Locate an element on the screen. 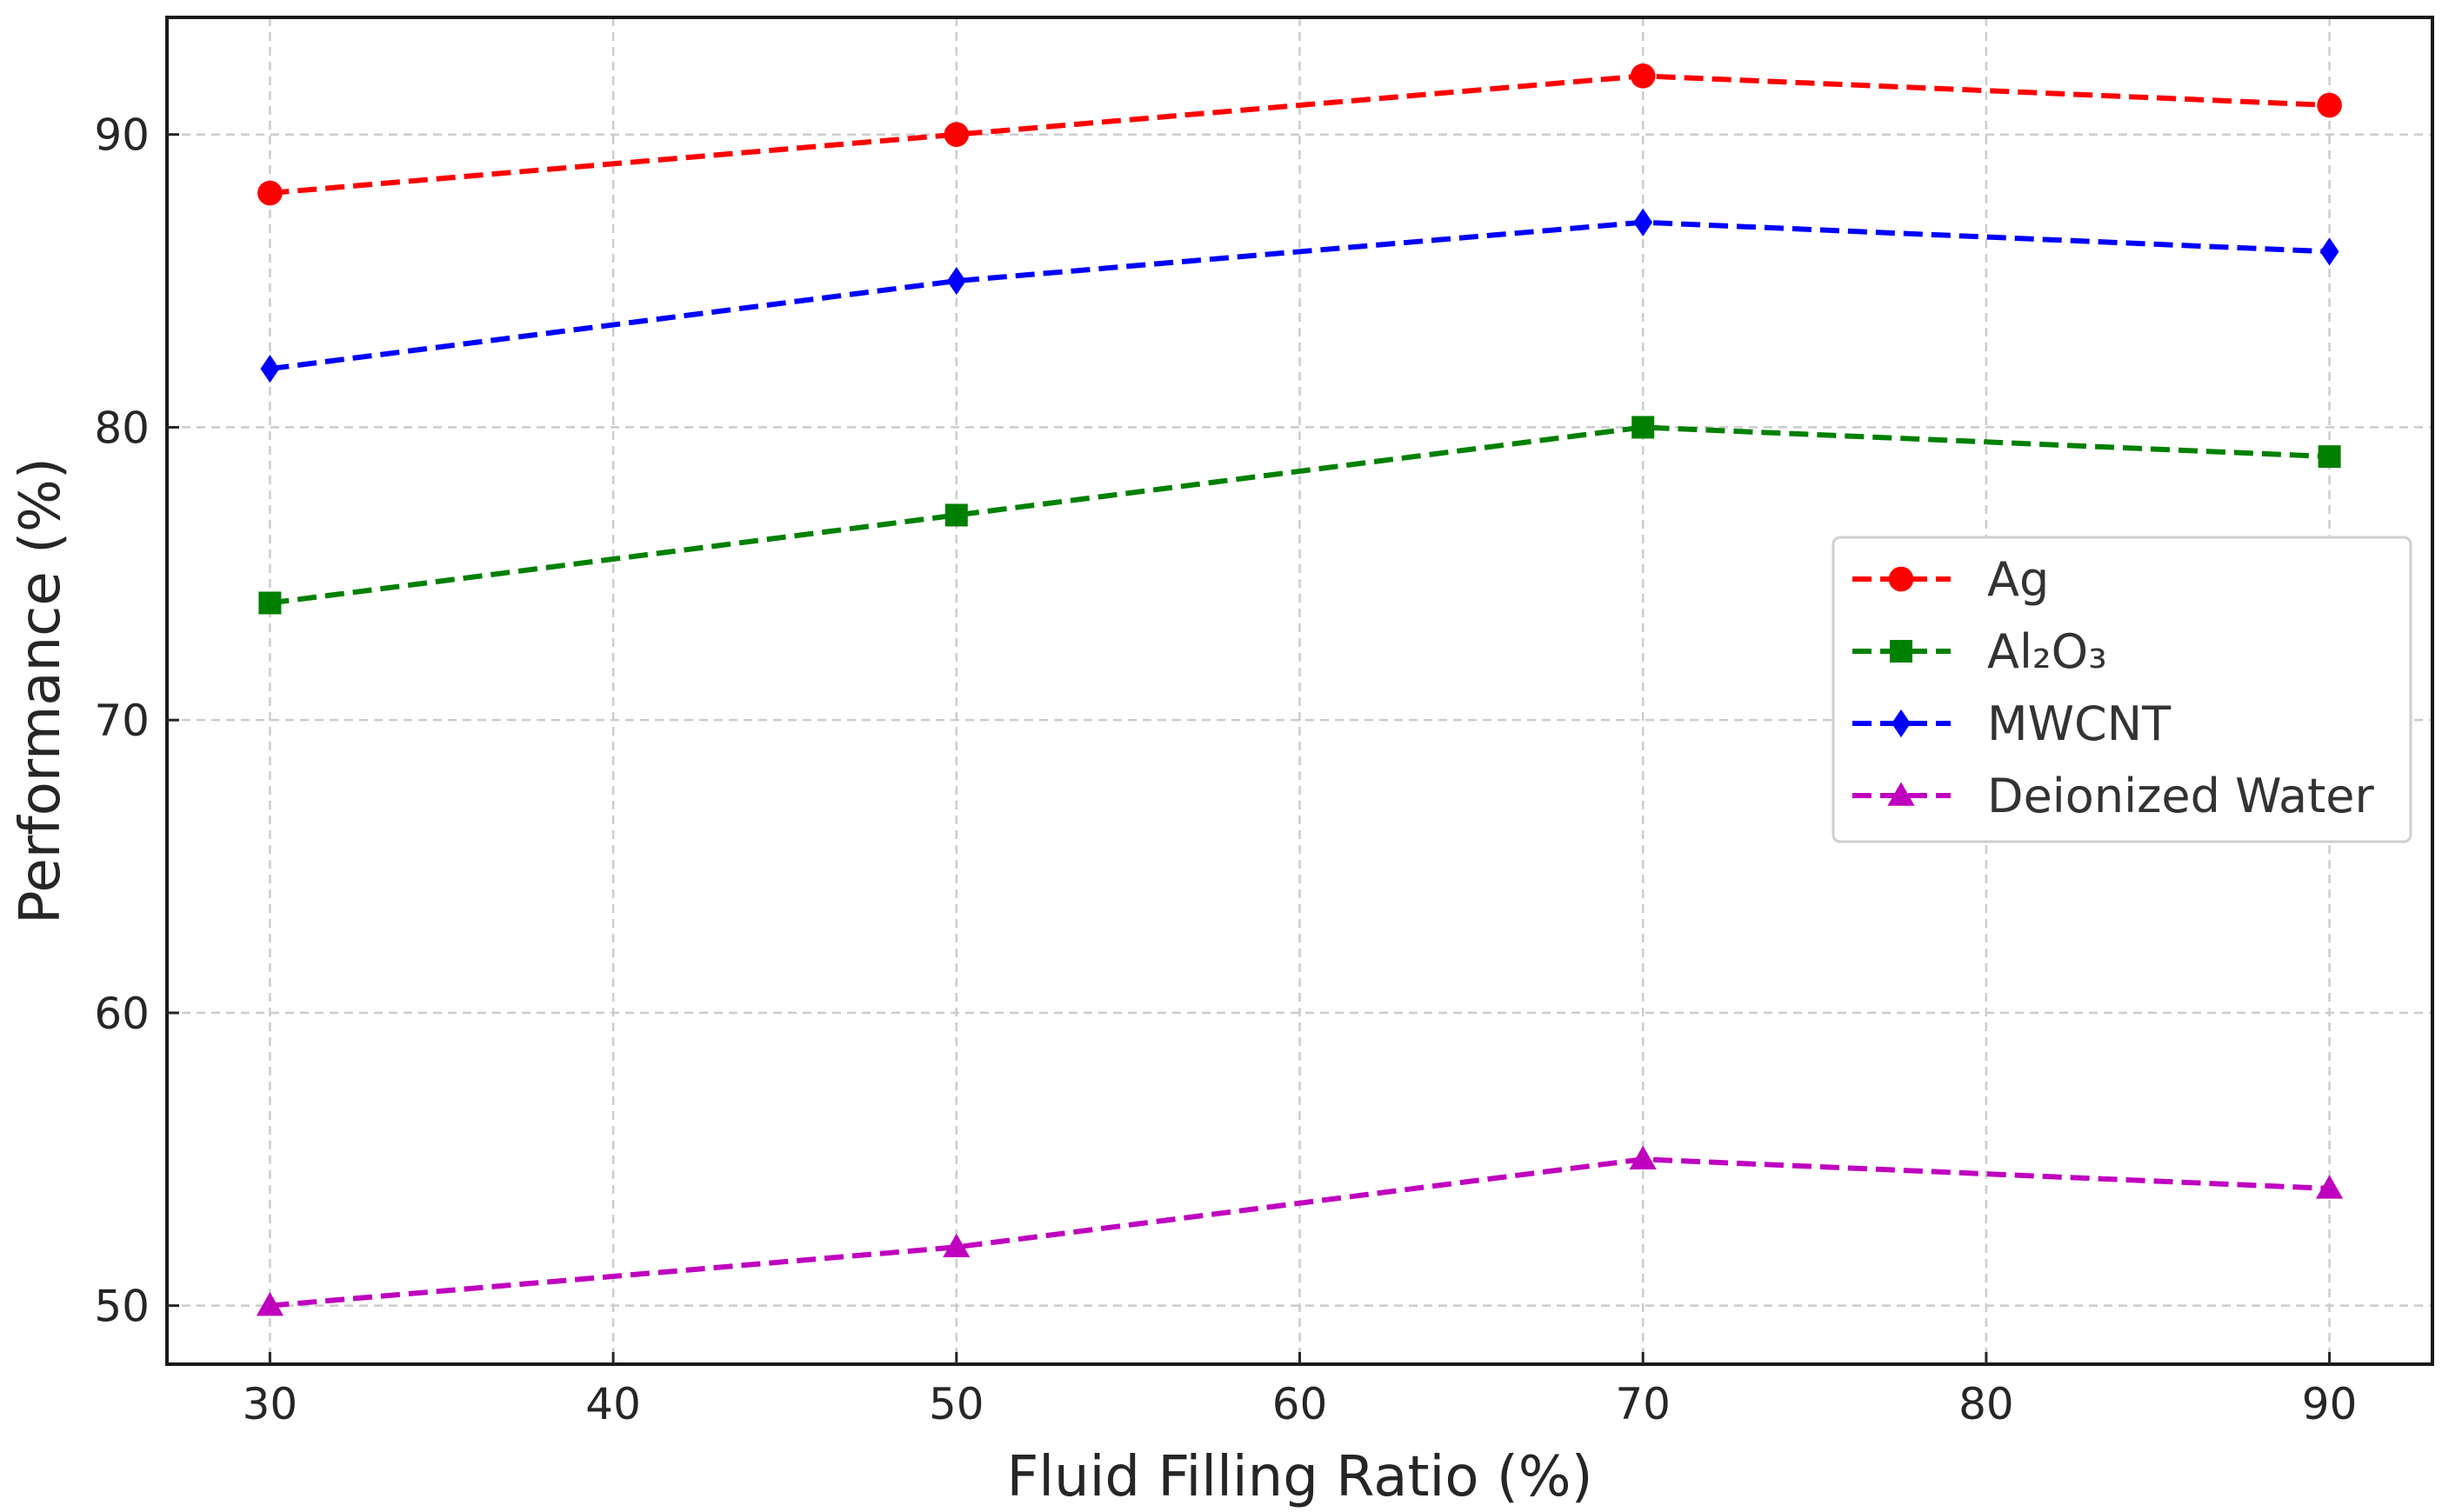  y-axis-label: Performance (%) is located at coordinates (41, 690).